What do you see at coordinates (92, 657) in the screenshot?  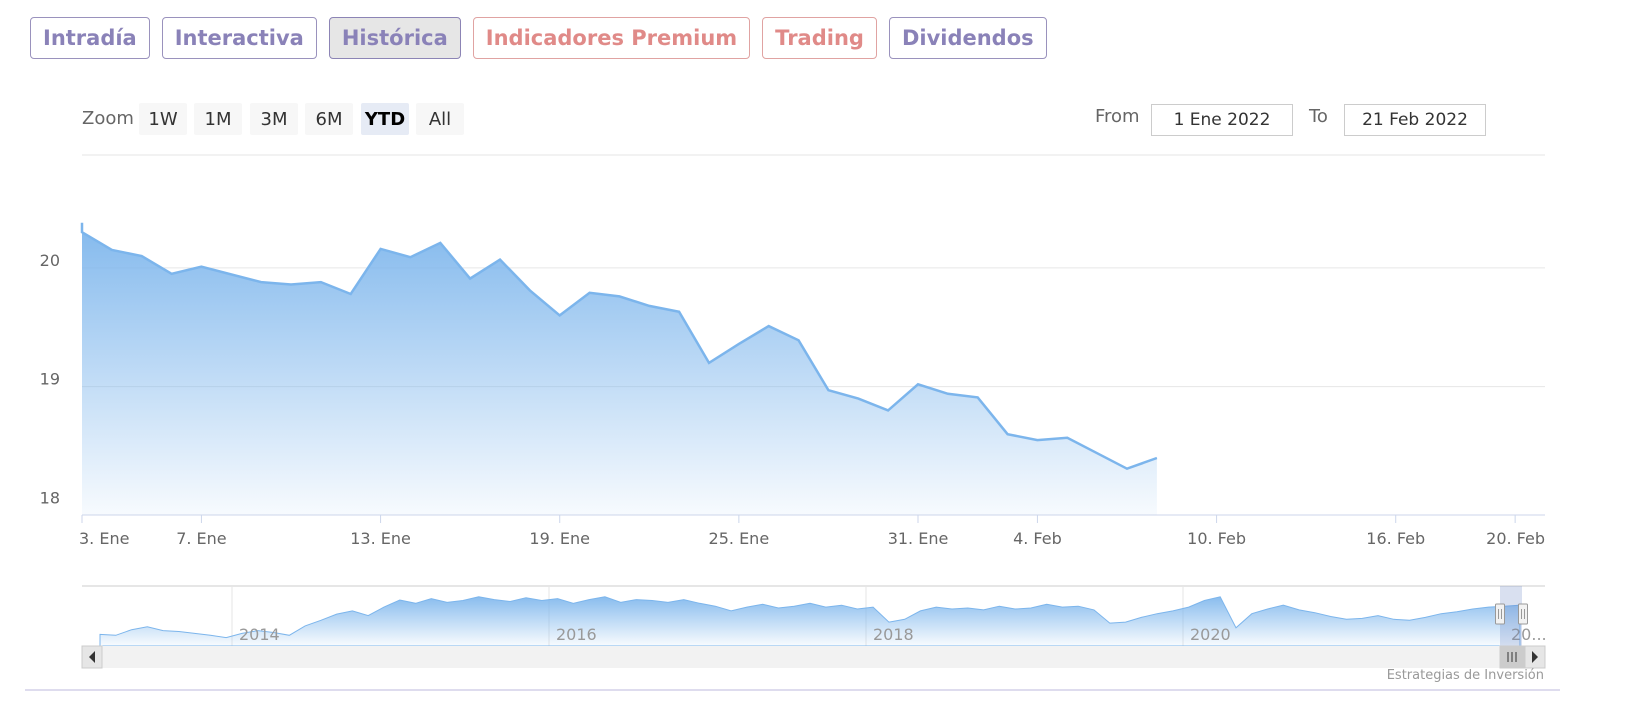 I see `scrollbar-left-arrow` at bounding box center [92, 657].